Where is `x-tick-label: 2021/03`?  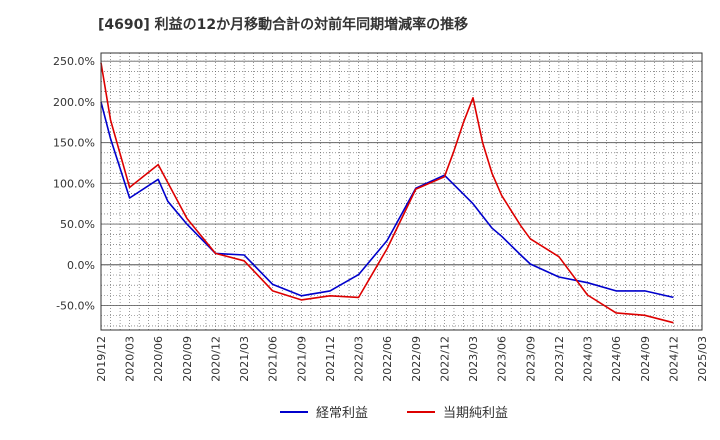 x-tick-label: 2021/03 is located at coordinates (244, 359).